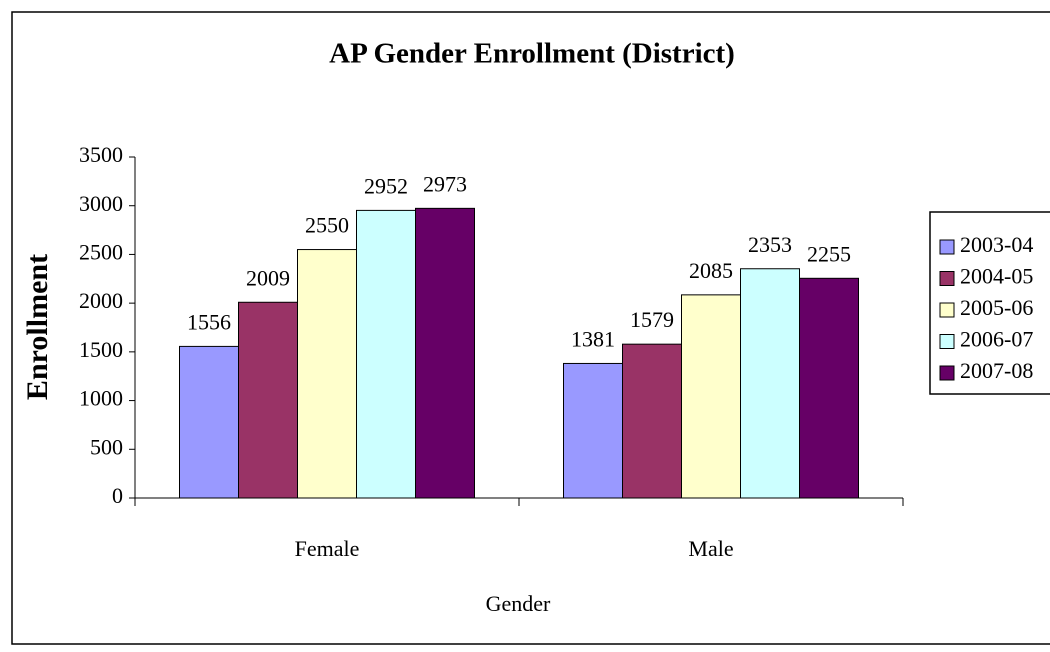 The height and width of the screenshot is (652, 1050). Describe the element at coordinates (37, 327) in the screenshot. I see `y-axis-label: Enrollment` at that location.